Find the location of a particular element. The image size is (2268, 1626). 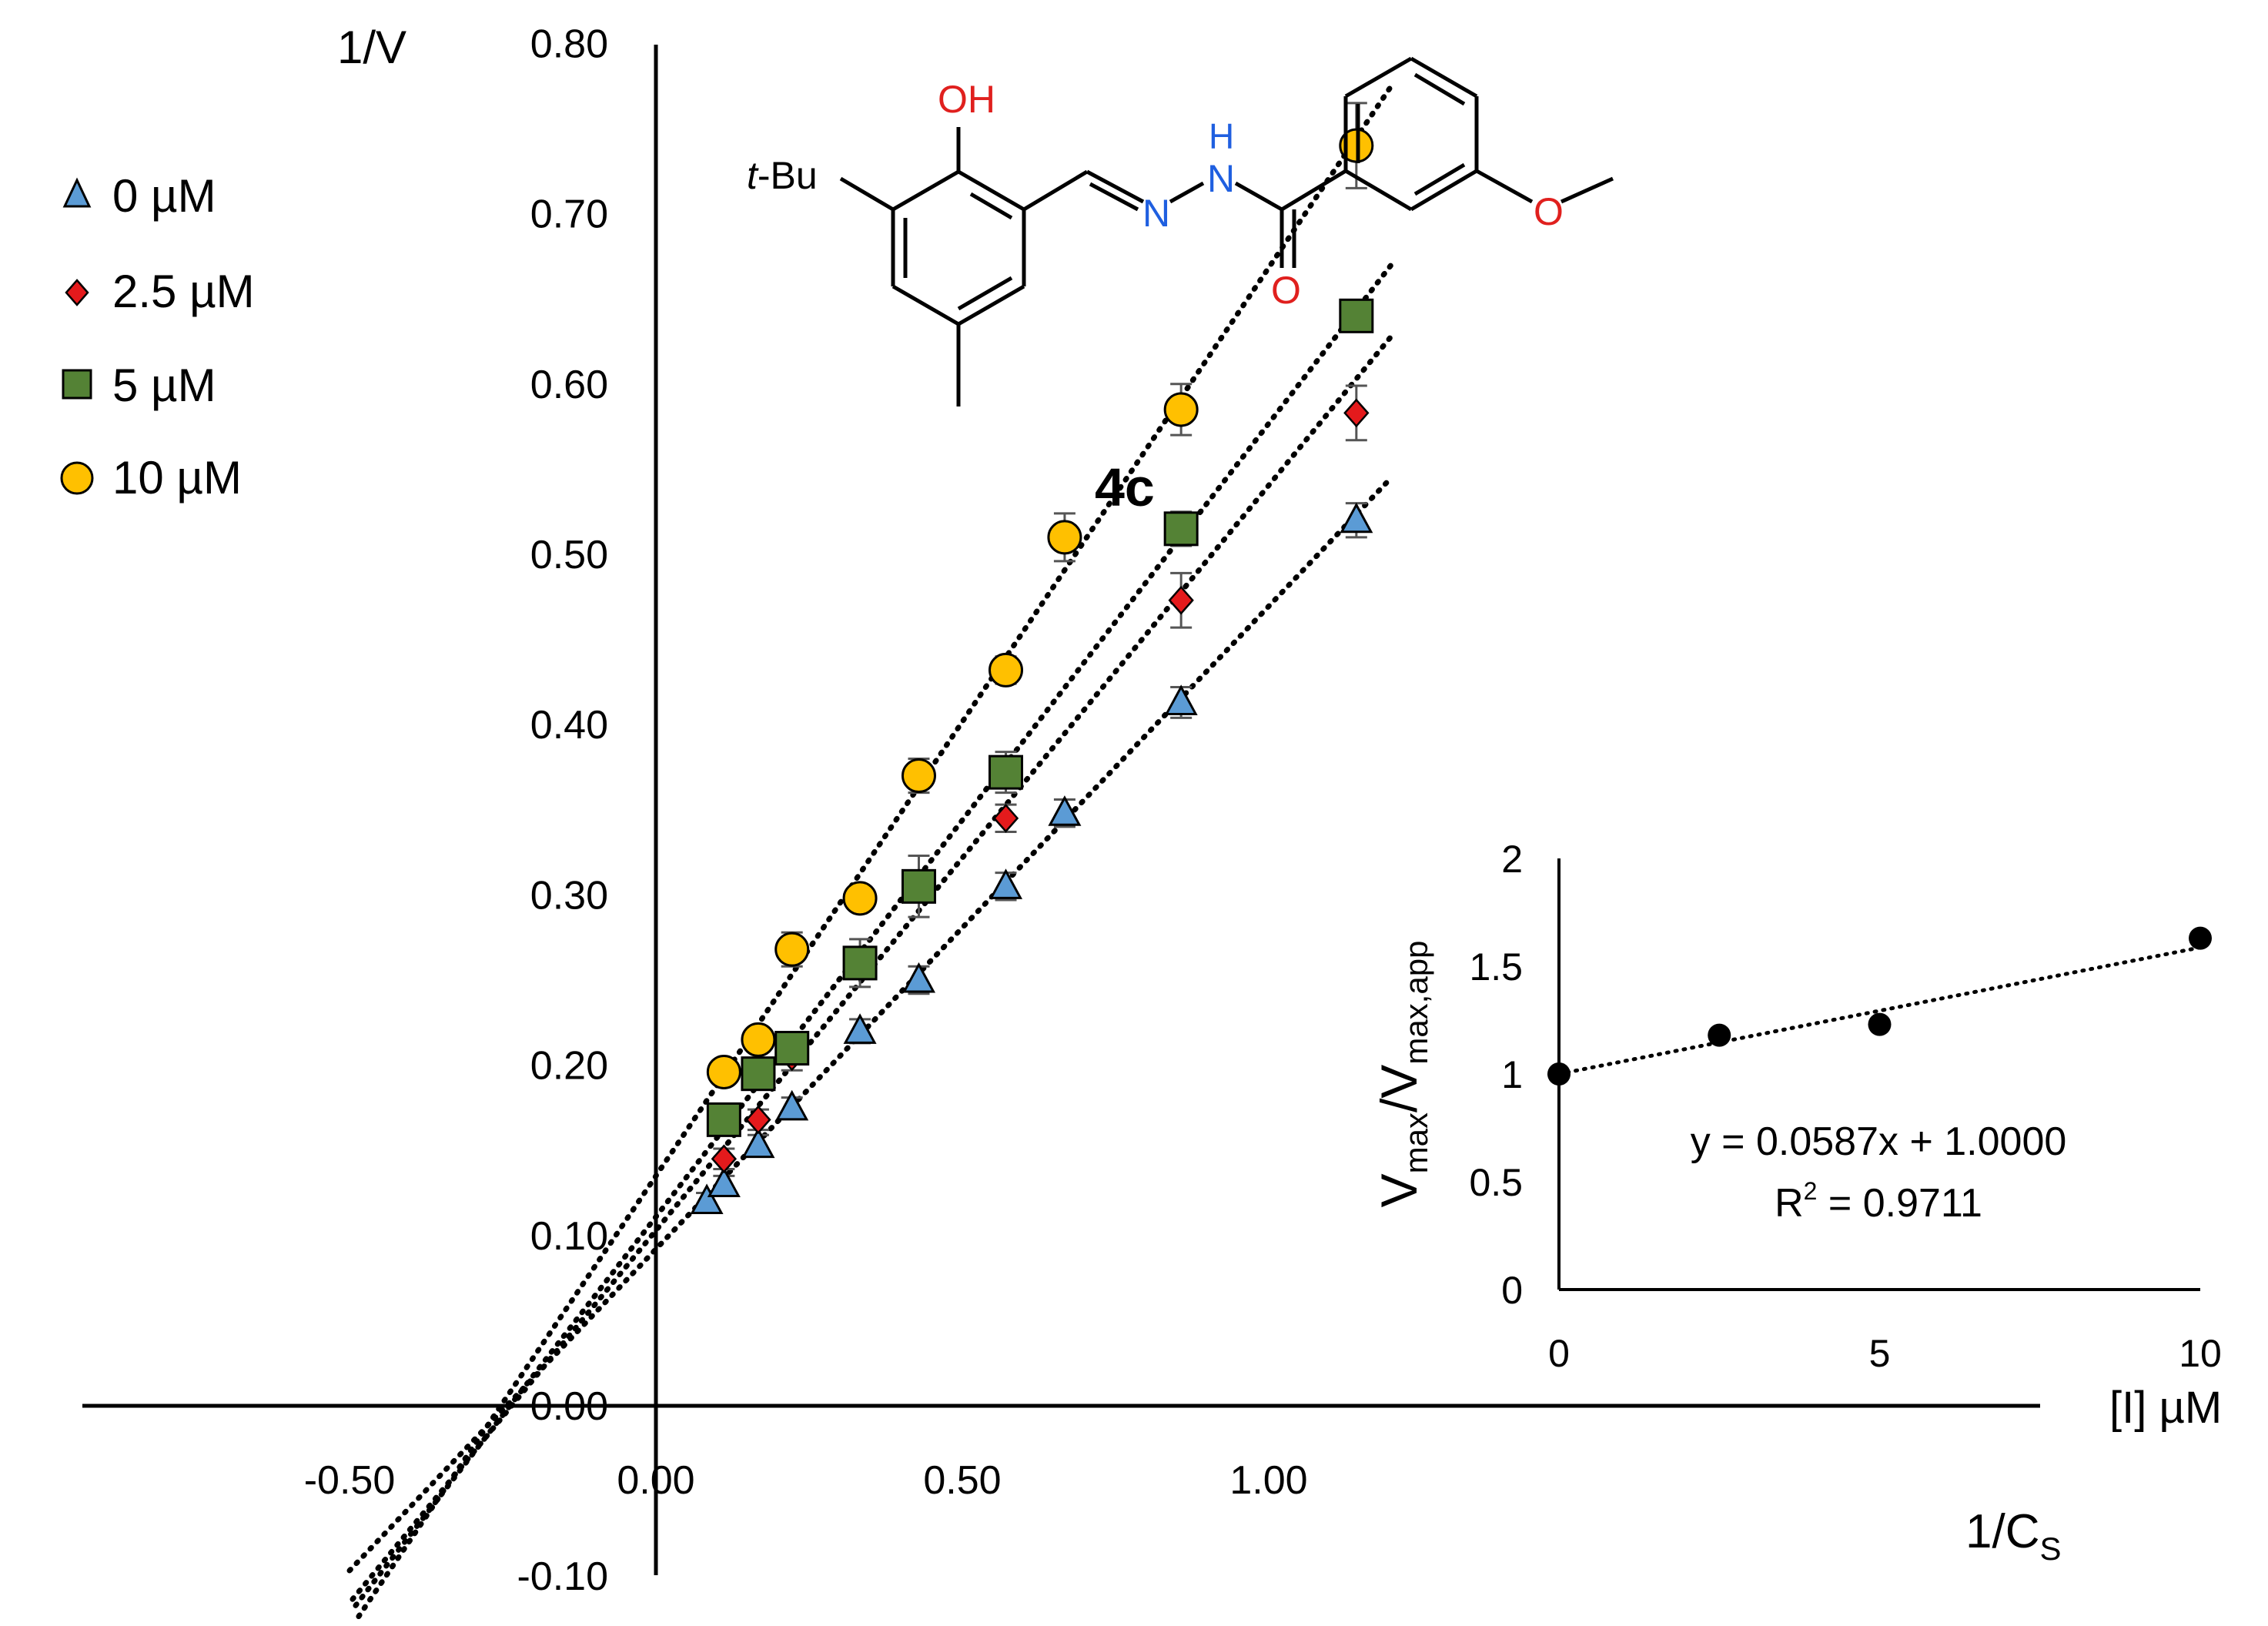

legend-label-2-5uM: 2.5 µM is located at coordinates (183, 291).